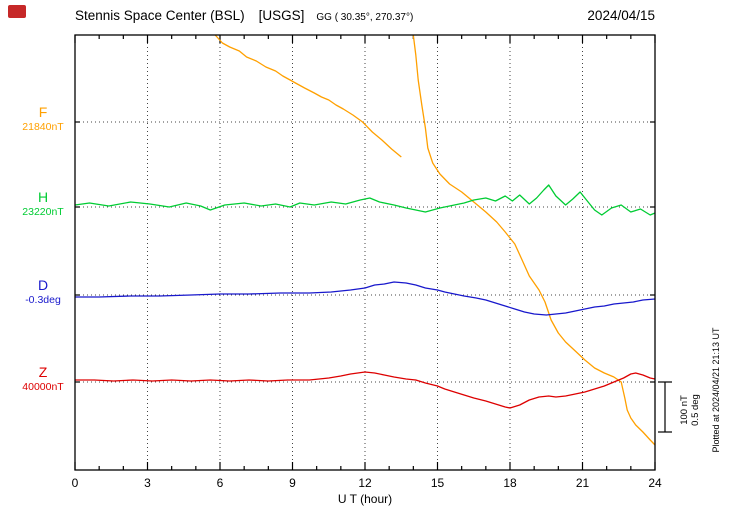  What do you see at coordinates (43, 212) in the screenshot?
I see `series-baseline-h: 23220nT` at bounding box center [43, 212].